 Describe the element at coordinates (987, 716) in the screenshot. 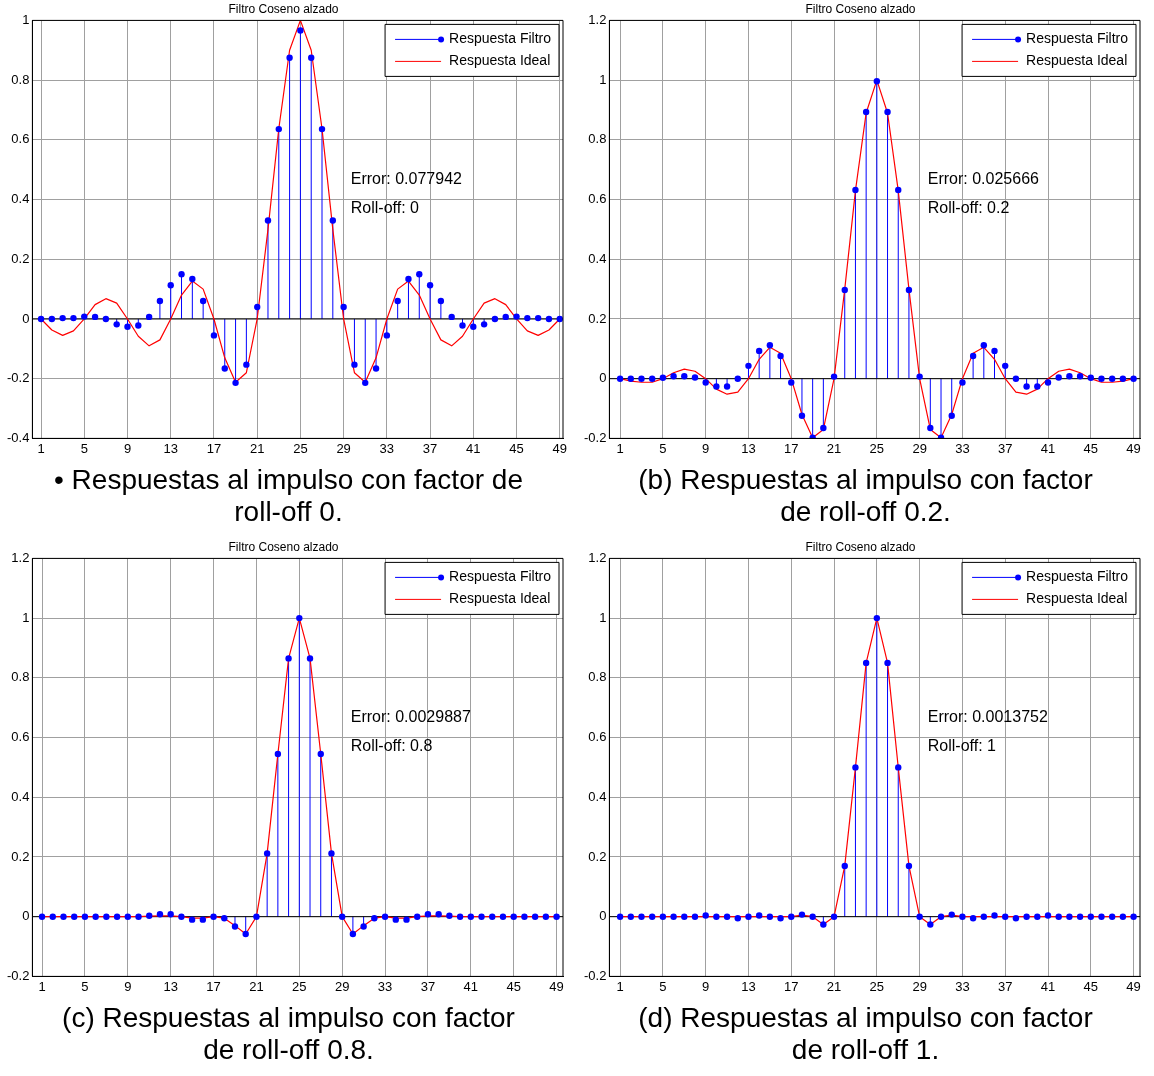

I see `annotation: Error: 0.0013752` at that location.